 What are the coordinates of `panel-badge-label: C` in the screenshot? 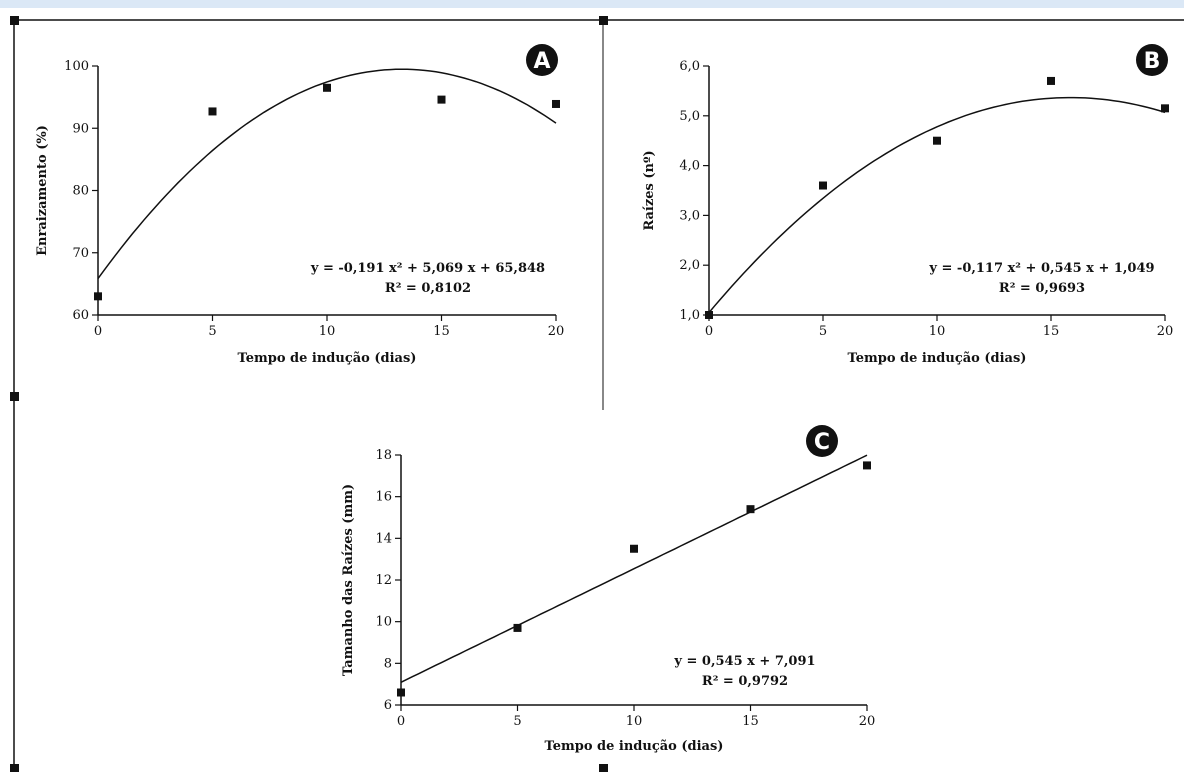 It's located at (822, 442).